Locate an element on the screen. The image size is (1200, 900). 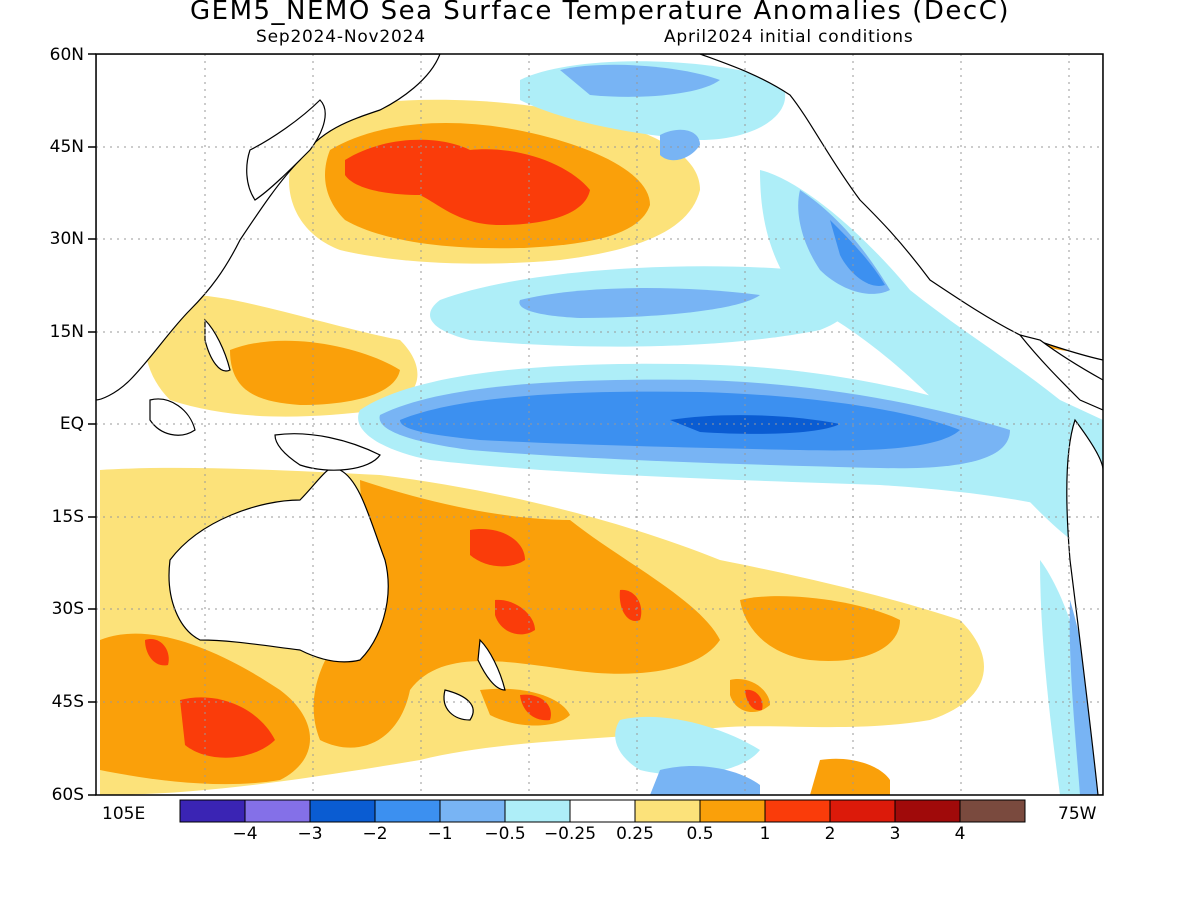
new-guinea is located at coordinates (327, 452).